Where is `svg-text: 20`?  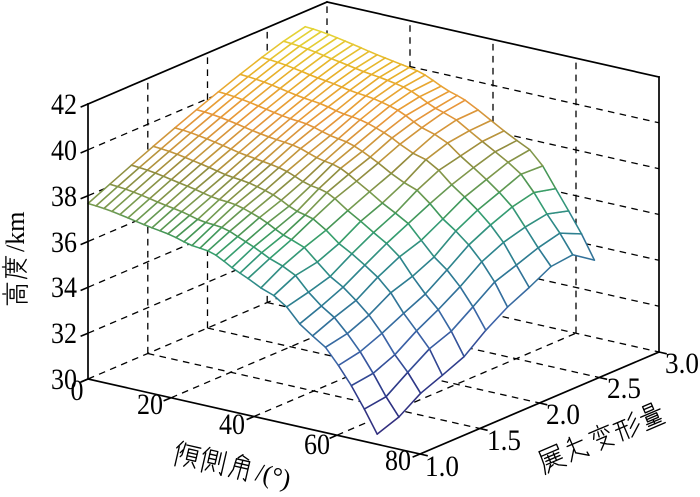 svg-text: 20 is located at coordinates (150, 404).